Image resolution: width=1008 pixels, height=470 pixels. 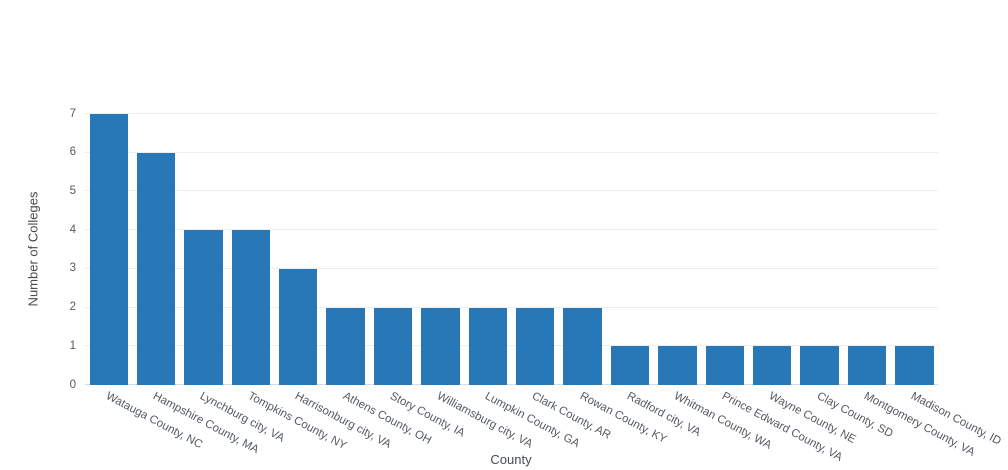 I want to click on y-tick-label: 3, so click(x=72, y=268).